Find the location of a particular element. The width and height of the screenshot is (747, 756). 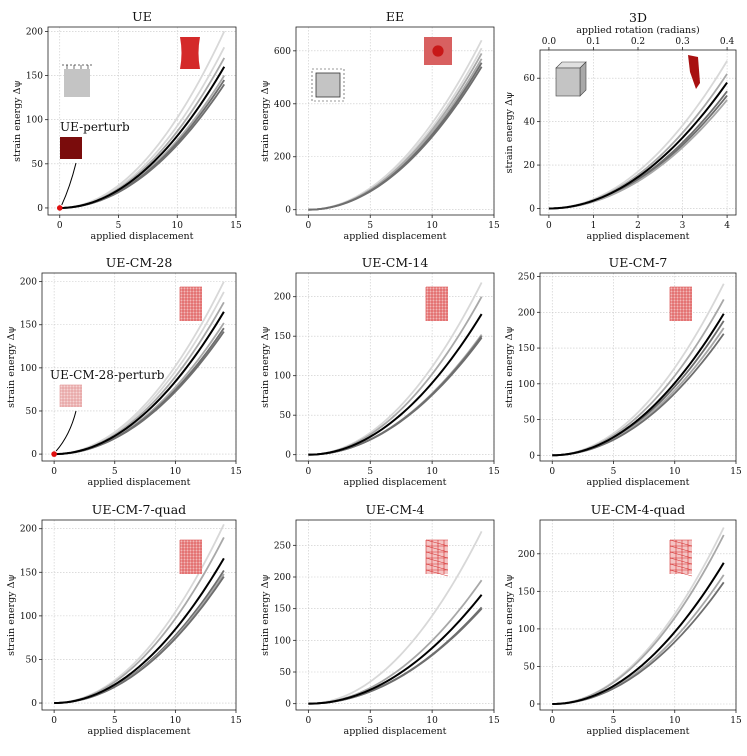

twisted-column-shape is located at coordinates (694, 72).